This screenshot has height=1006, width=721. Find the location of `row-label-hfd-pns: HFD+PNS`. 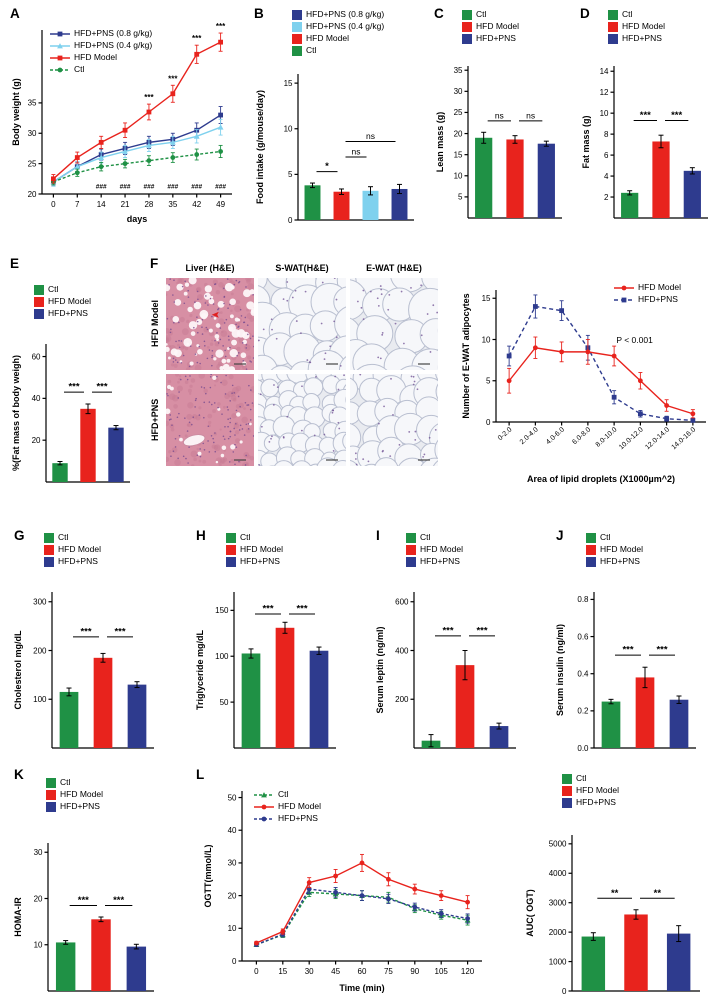

row-label-hfd-pns: HFD+PNS is located at coordinates (155, 420).